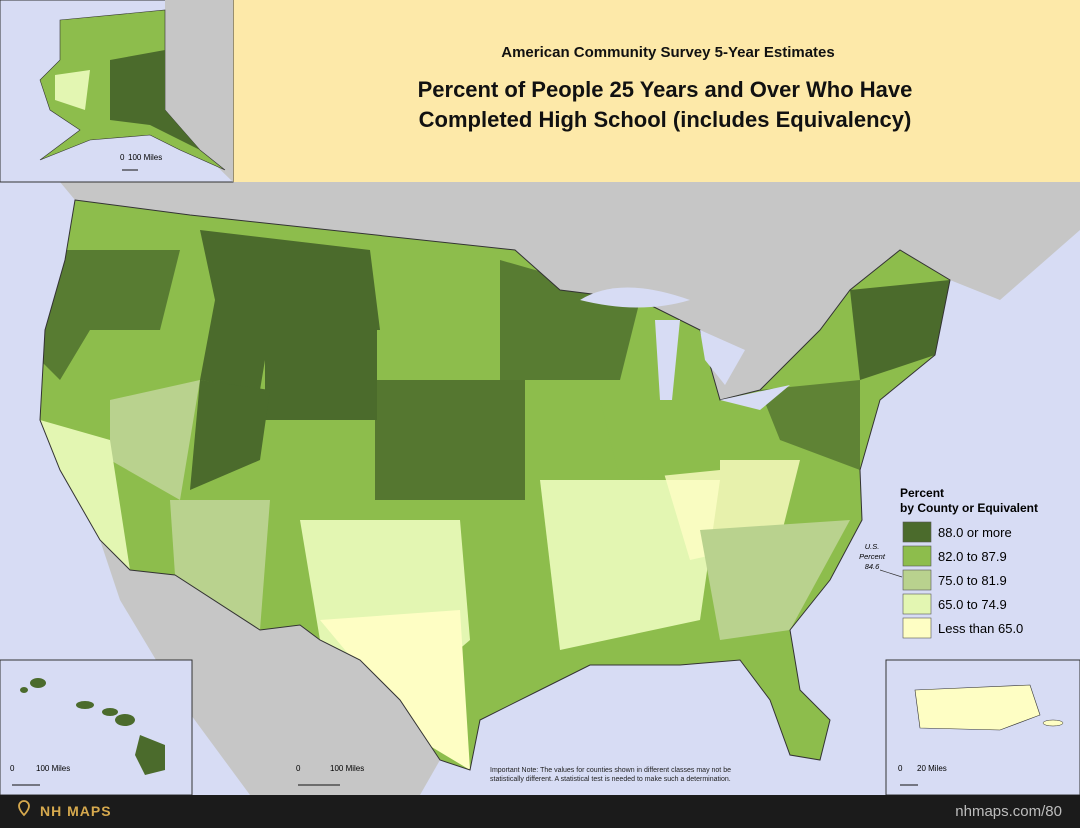 The width and height of the screenshot is (1080, 833). I want to click on legend-label: 75.0 to 81.9, so click(972, 580).